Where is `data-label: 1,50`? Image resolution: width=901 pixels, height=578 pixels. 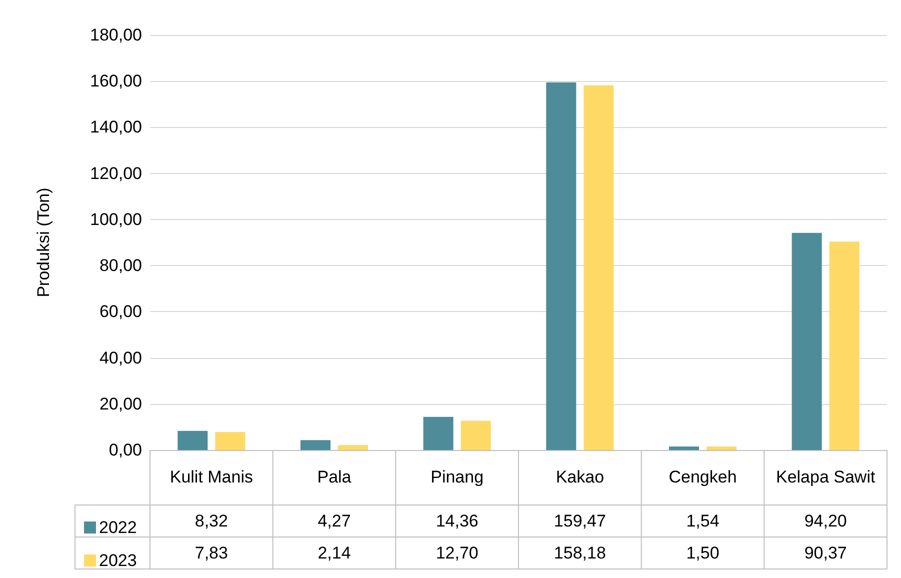
data-label: 1,50 is located at coordinates (703, 553).